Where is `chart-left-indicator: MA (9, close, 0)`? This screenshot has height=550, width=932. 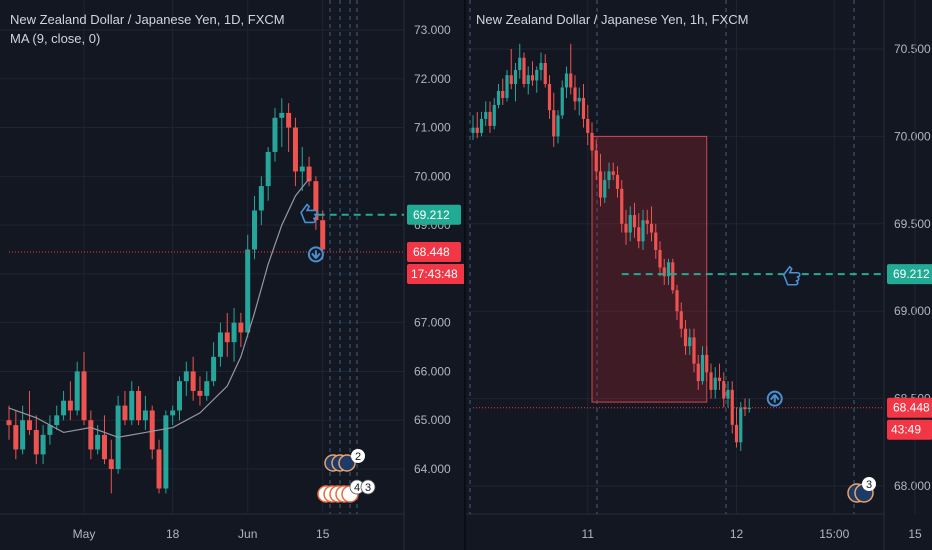 chart-left-indicator: MA (9, close, 0) is located at coordinates (55, 38).